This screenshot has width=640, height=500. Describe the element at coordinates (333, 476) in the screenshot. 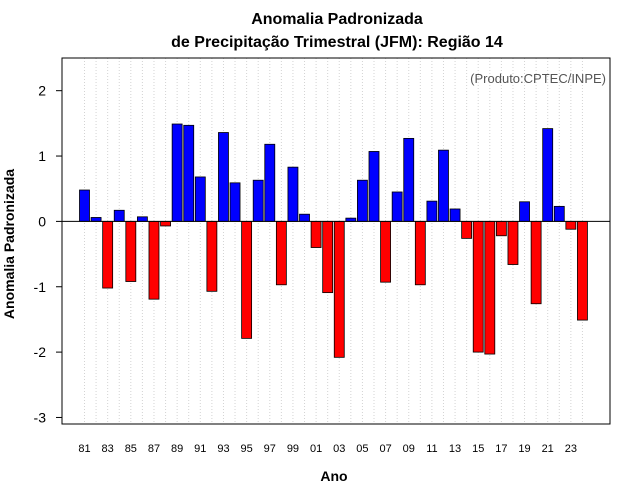

I see `x-axis-label: Ano` at that location.